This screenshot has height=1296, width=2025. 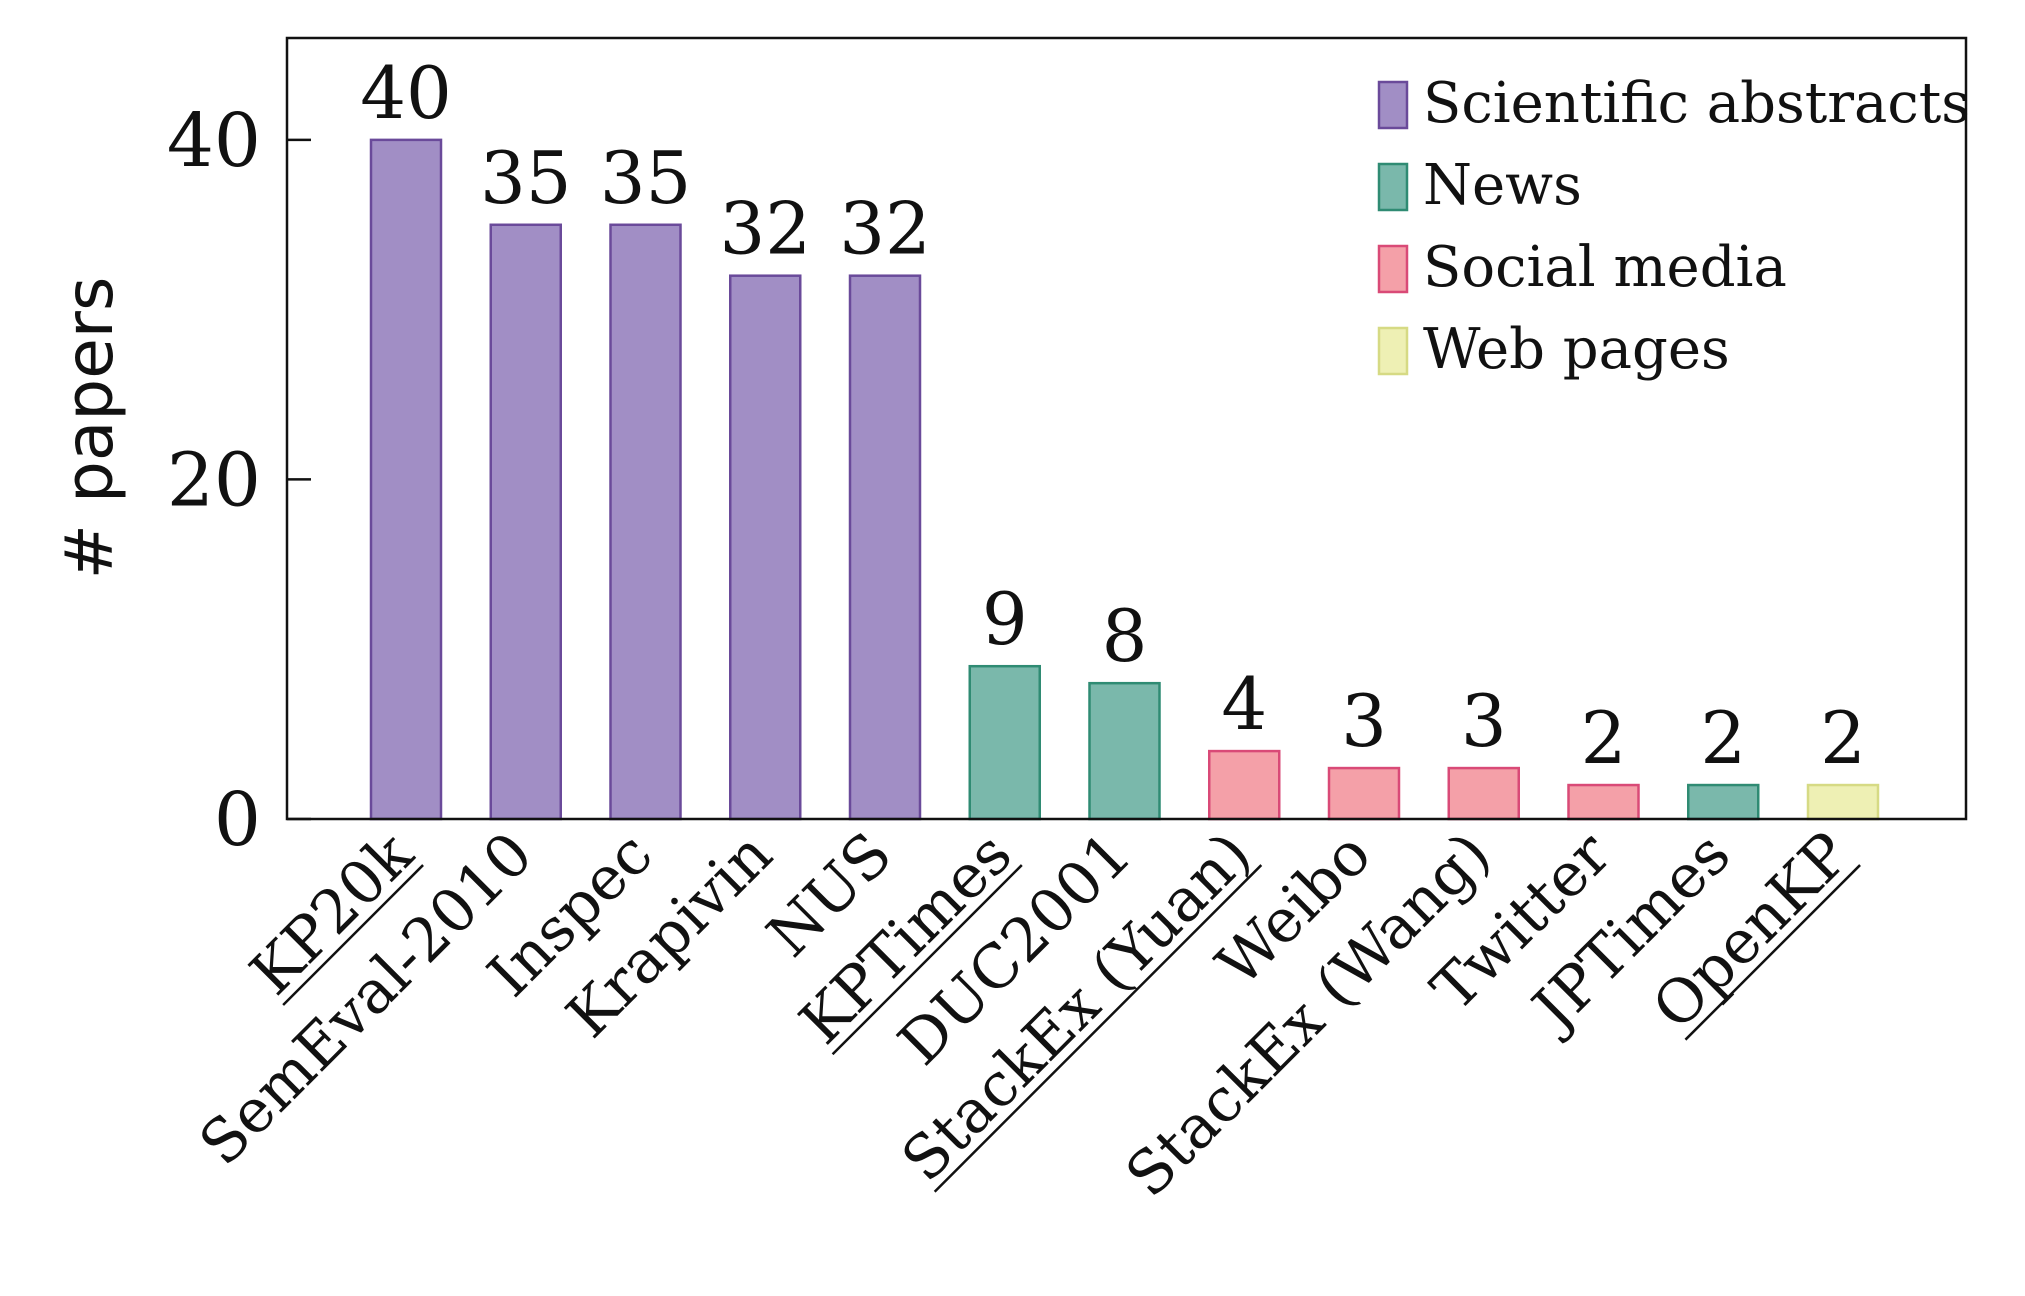 What do you see at coordinates (1603, 802) in the screenshot?
I see `bar-twitter` at bounding box center [1603, 802].